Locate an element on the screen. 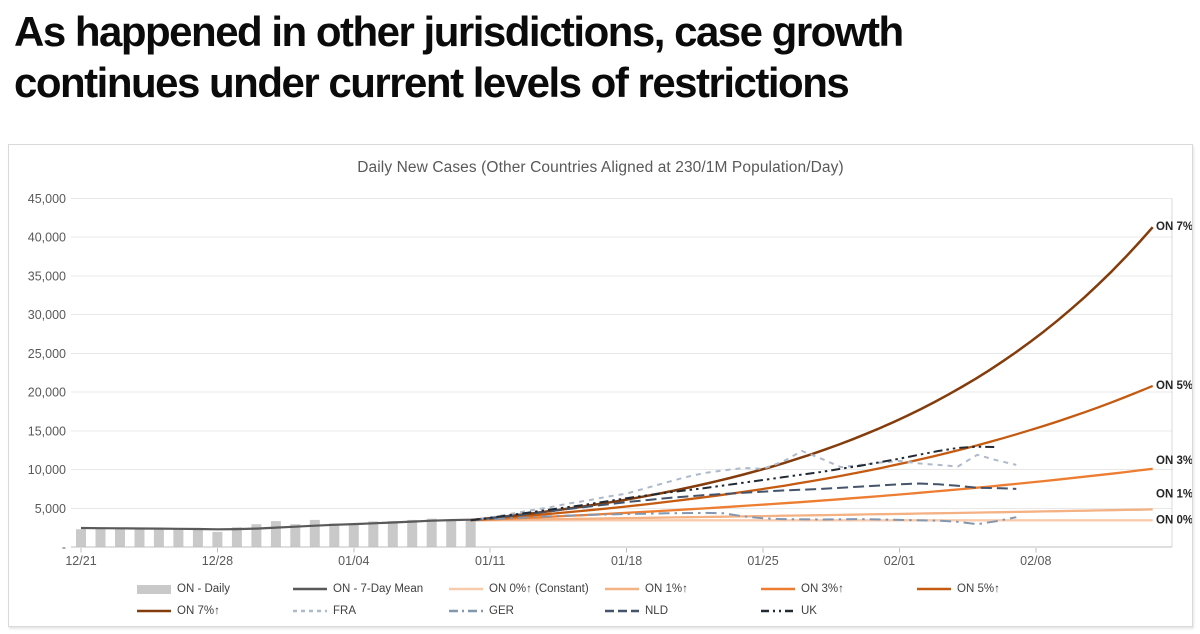 This screenshot has height=634, width=1200. legend-item: ON 0%↑ (Constant) is located at coordinates (527, 589).